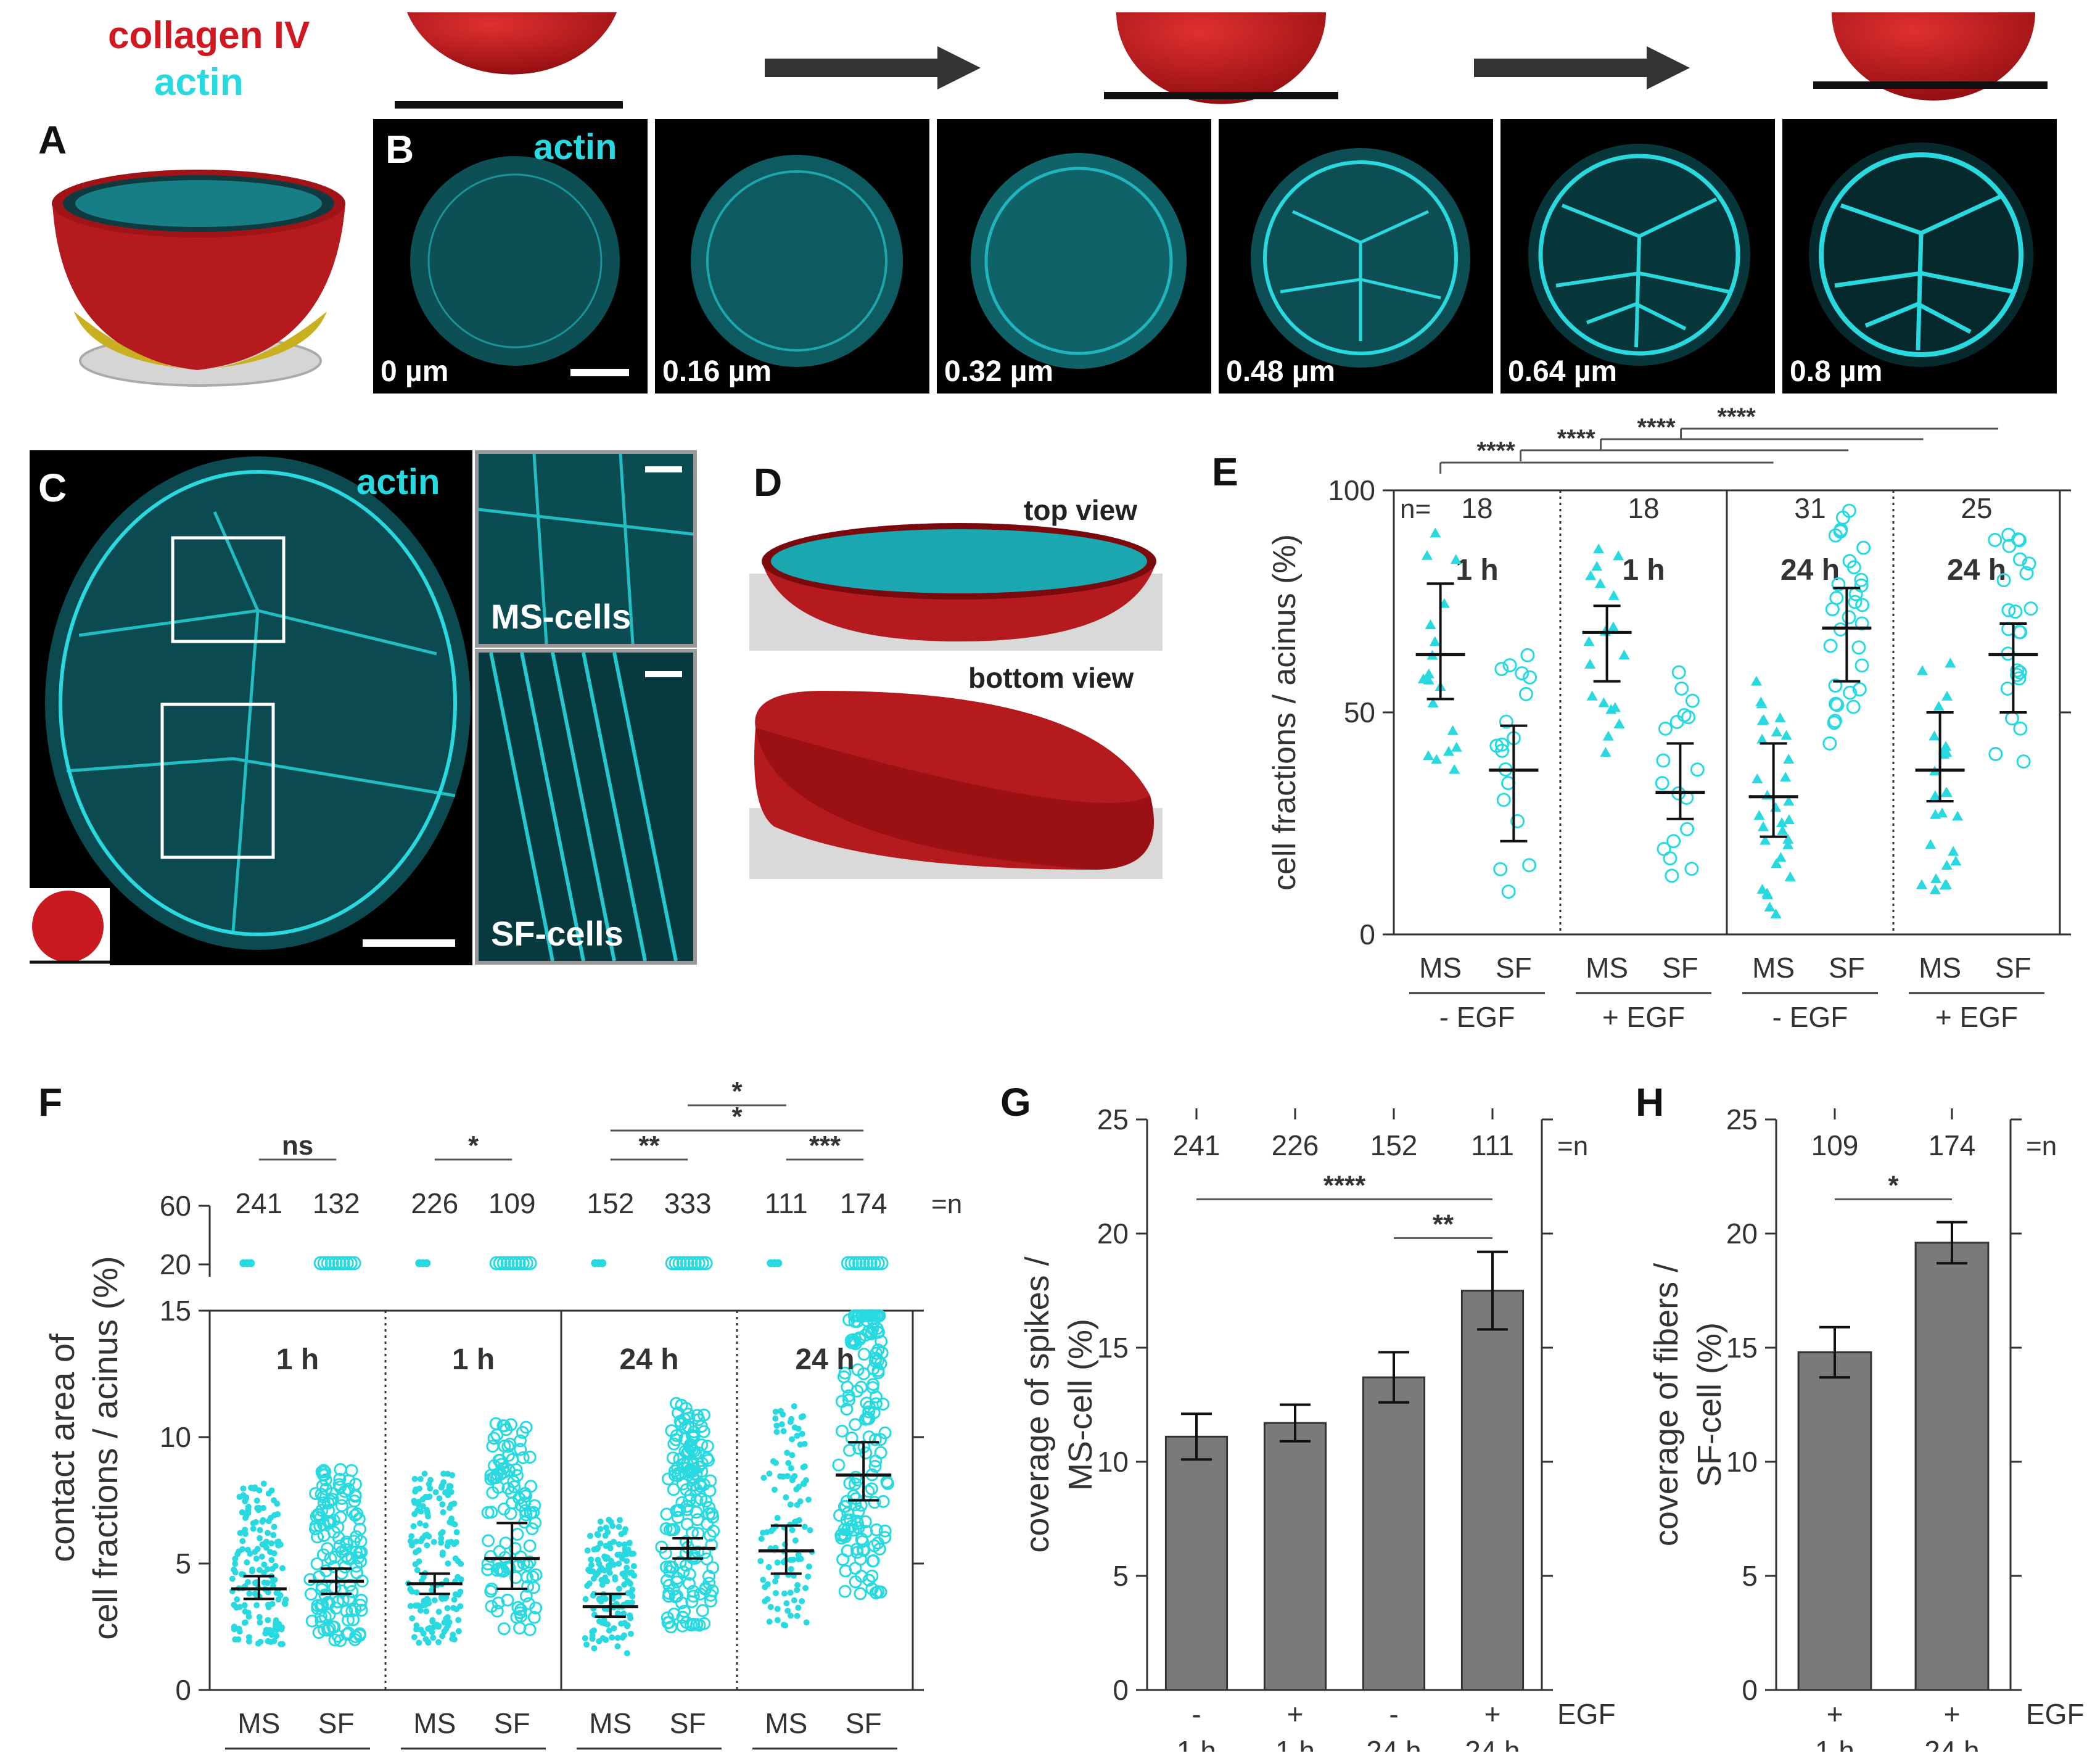  What do you see at coordinates (251, 707) in the screenshot?
I see `panel-c-main-image: C actin` at bounding box center [251, 707].